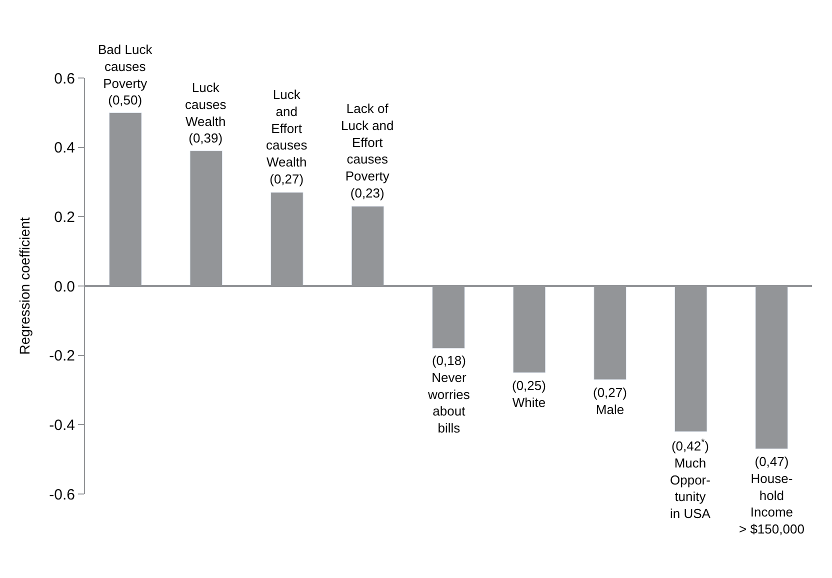 The height and width of the screenshot is (578, 832). What do you see at coordinates (771, 503) in the screenshot?
I see `x-tick-label: House- hold Income > $150,000` at bounding box center [771, 503].